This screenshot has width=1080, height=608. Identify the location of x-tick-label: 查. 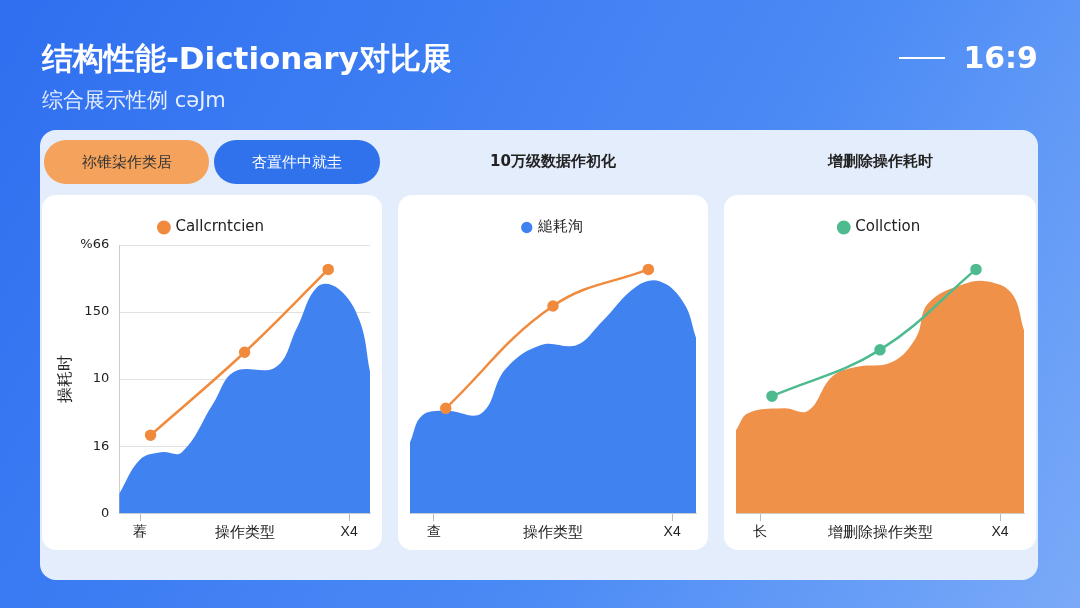
(433, 531).